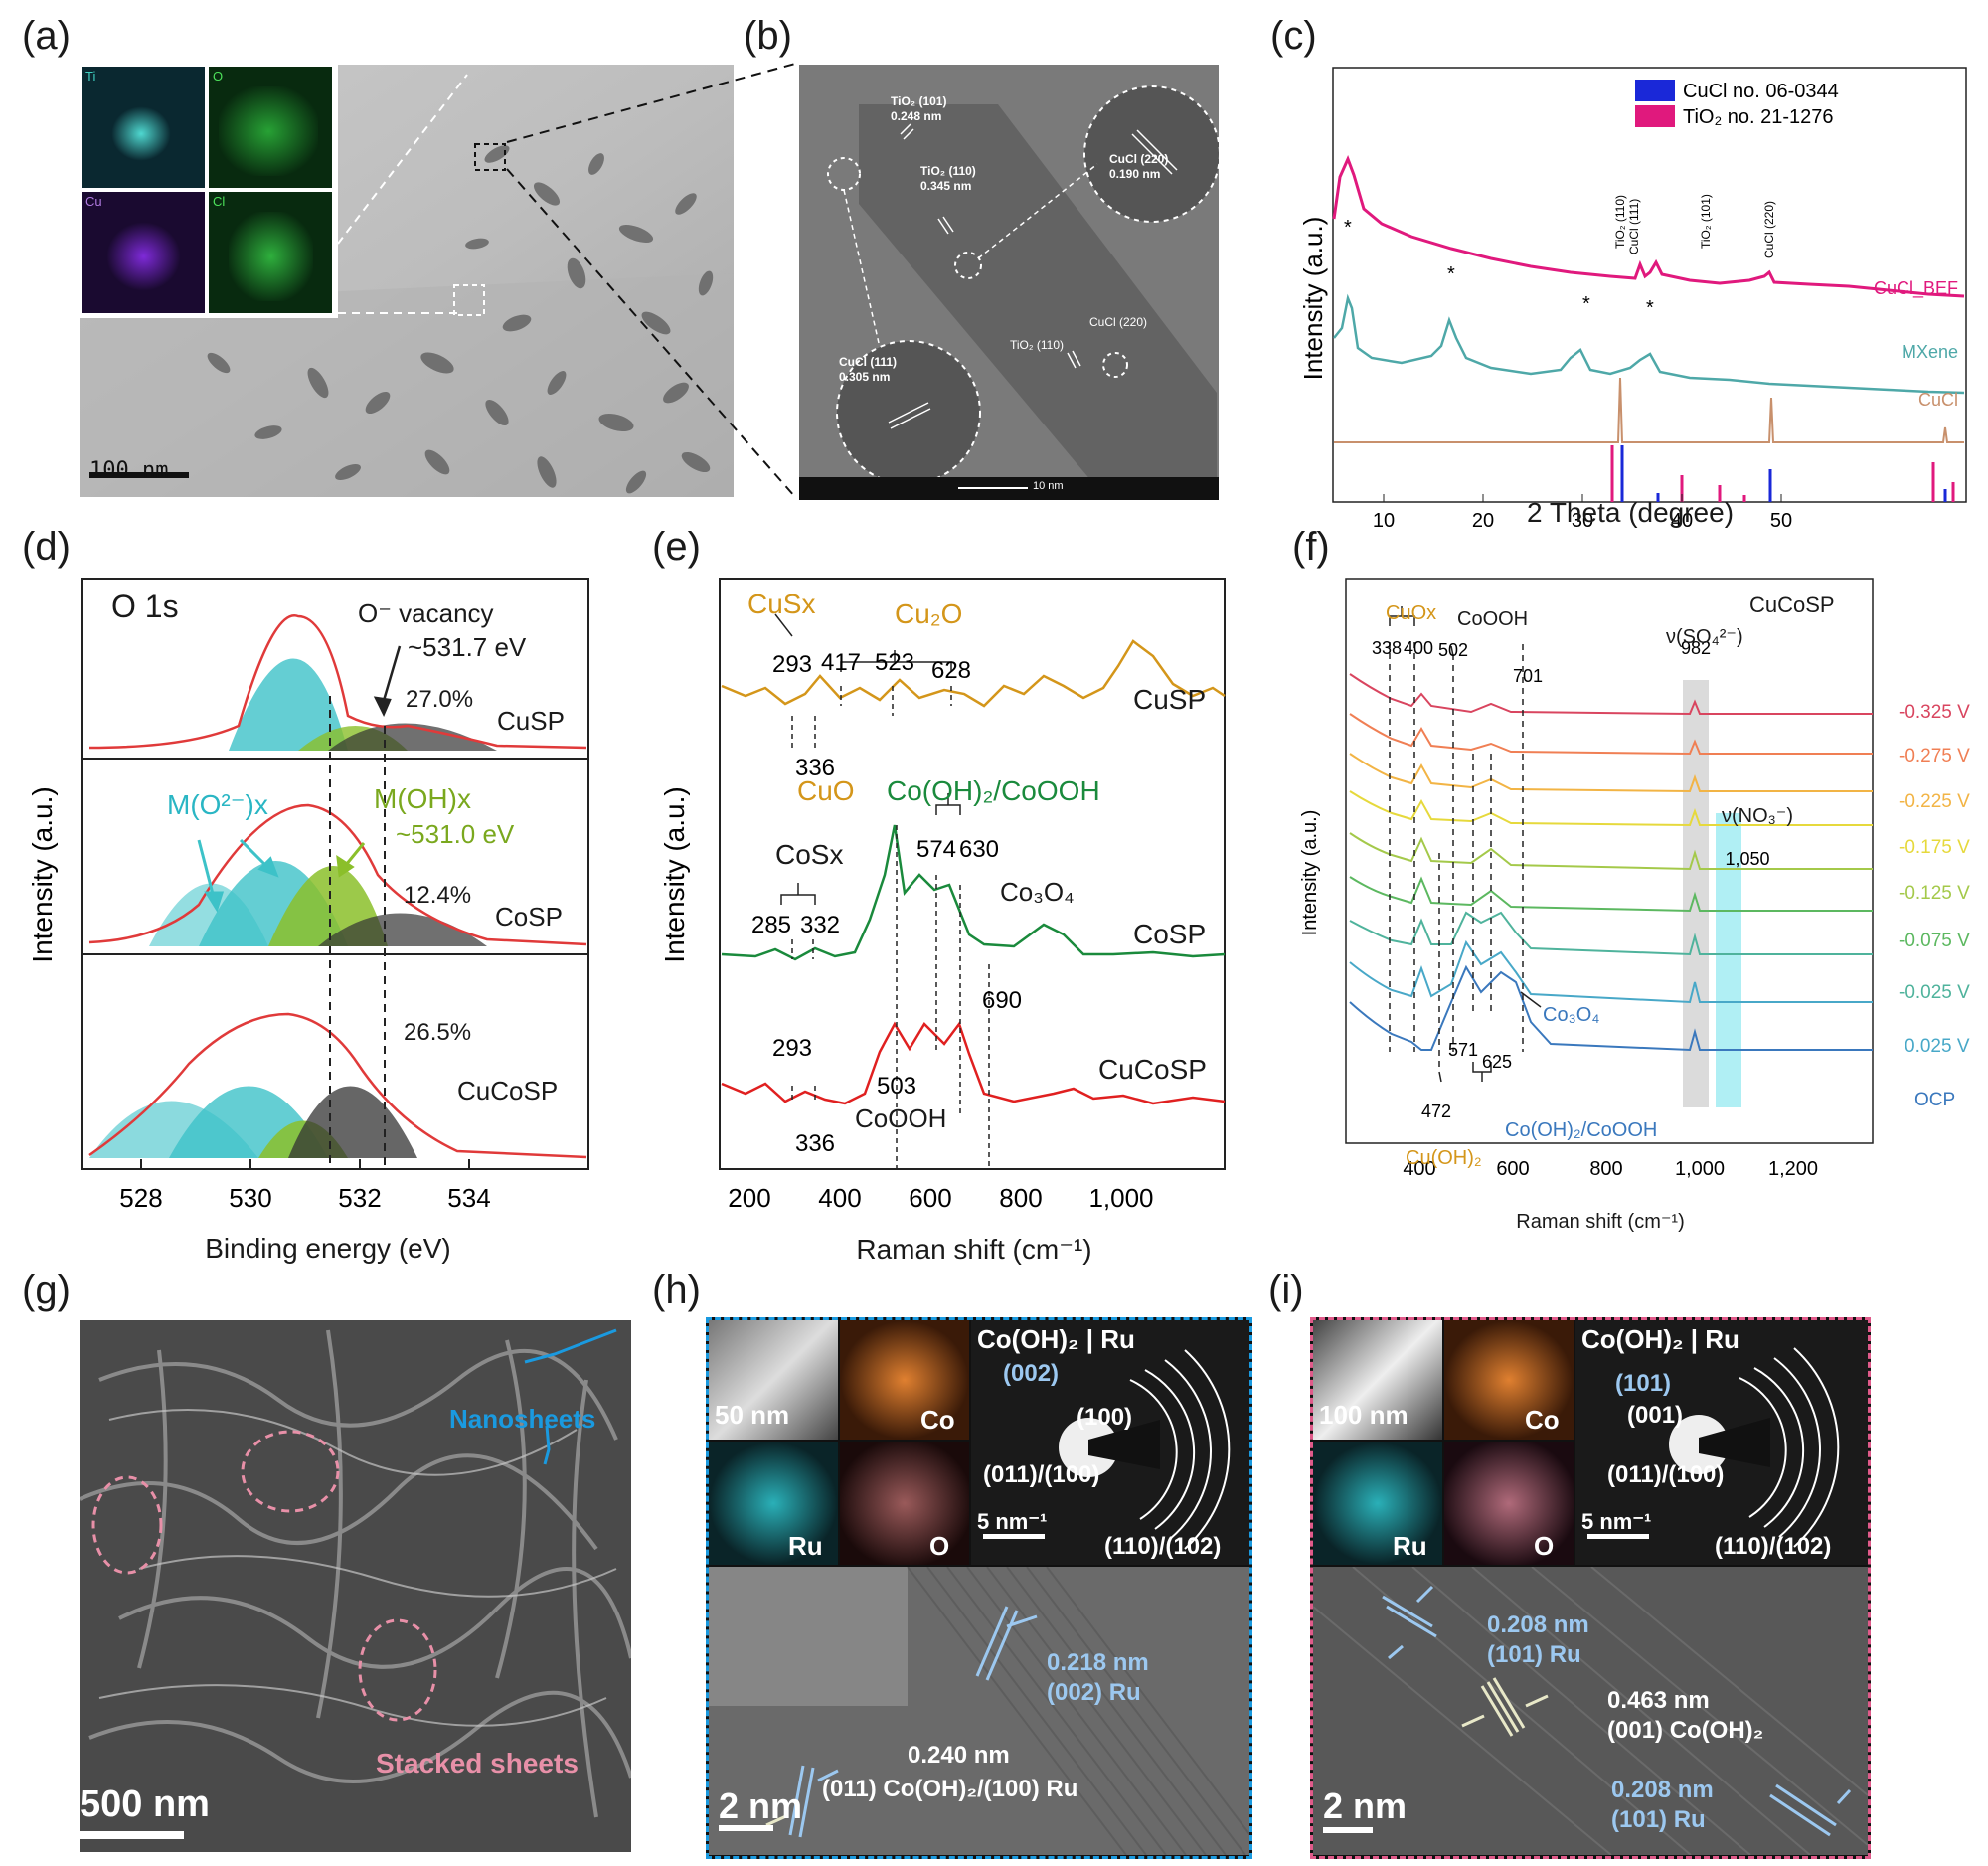 The height and width of the screenshot is (1866, 1988). What do you see at coordinates (145, 606) in the screenshot?
I see `d-title: O 1s` at bounding box center [145, 606].